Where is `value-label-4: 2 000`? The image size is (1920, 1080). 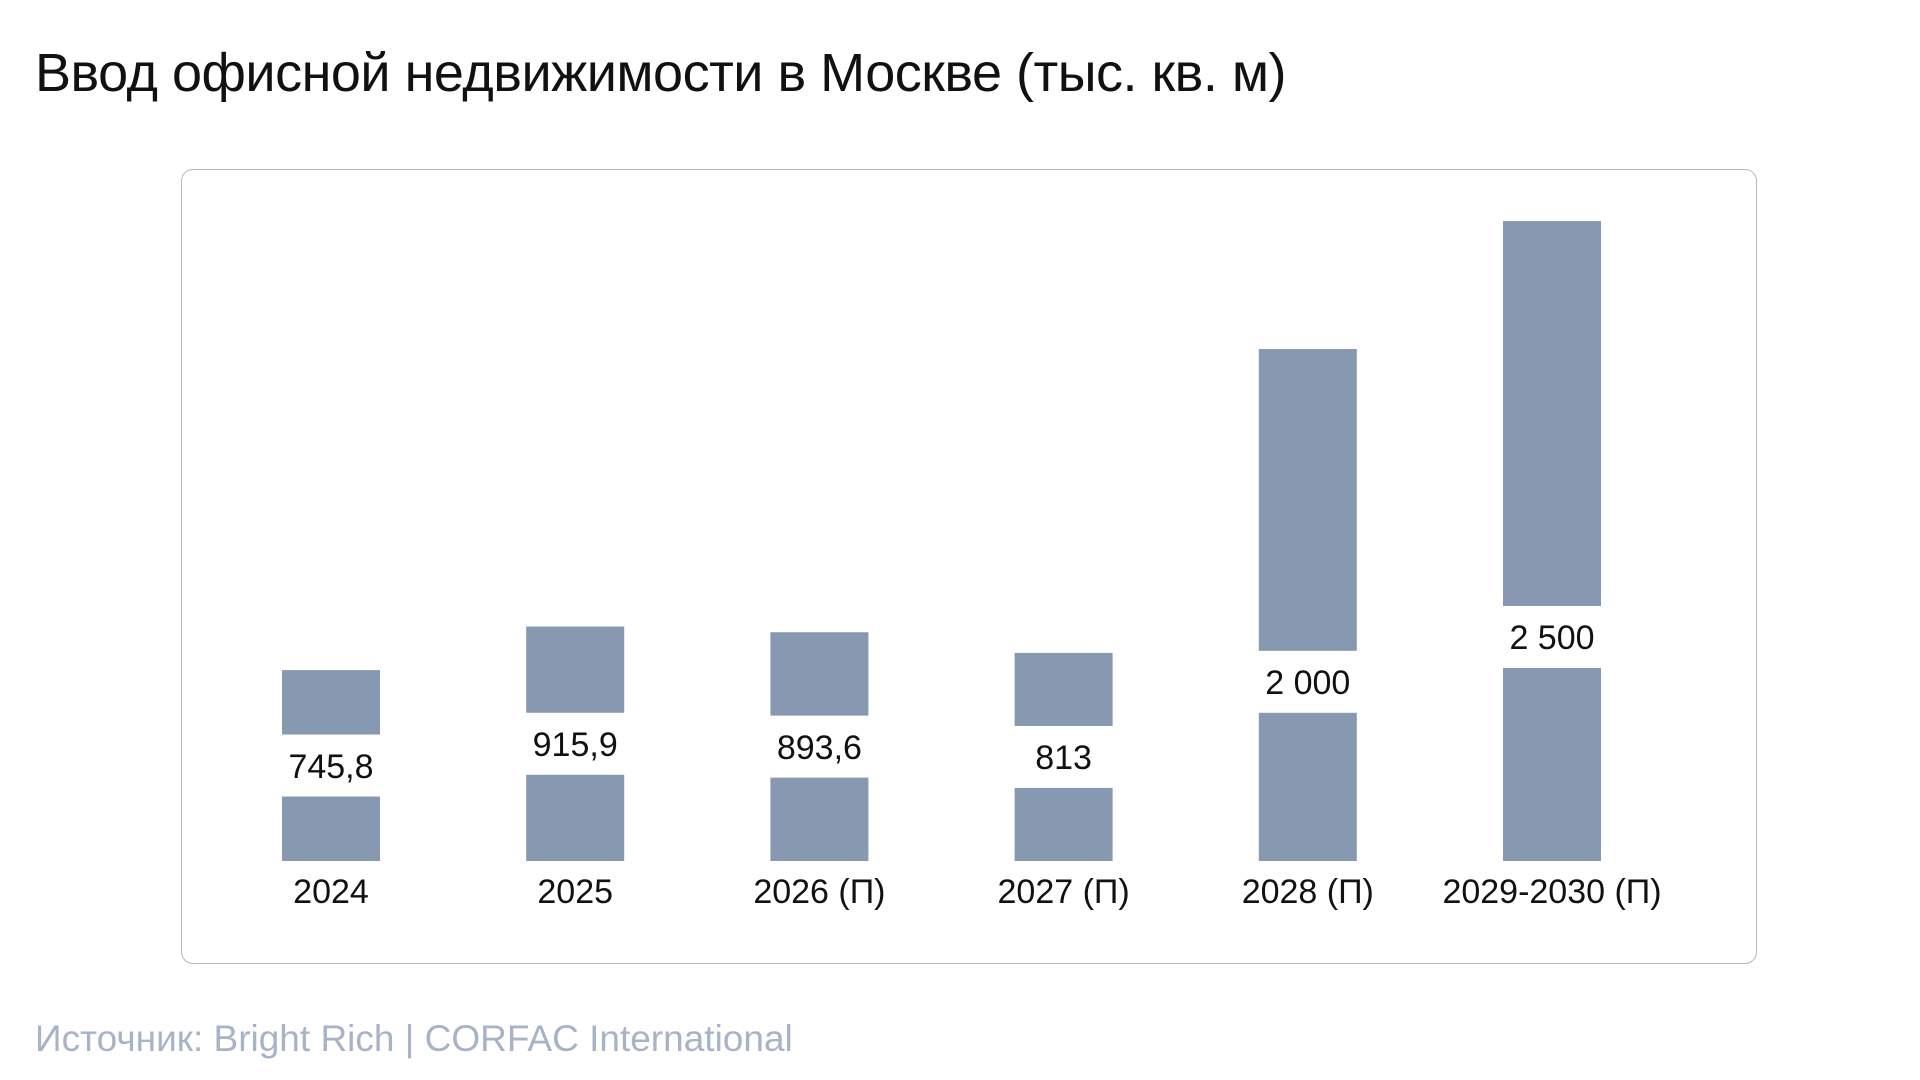
value-label-4: 2 000 is located at coordinates (1307, 683).